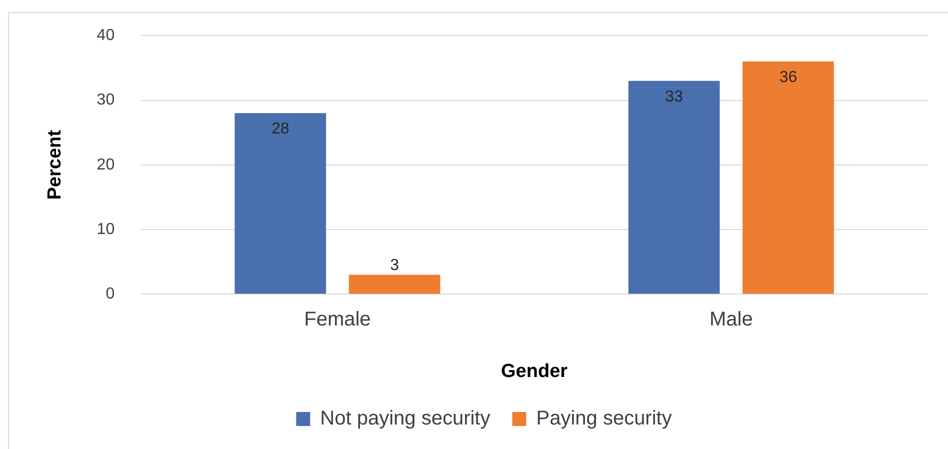  What do you see at coordinates (55, 164) in the screenshot?
I see `y-axis-title: Percent` at bounding box center [55, 164].